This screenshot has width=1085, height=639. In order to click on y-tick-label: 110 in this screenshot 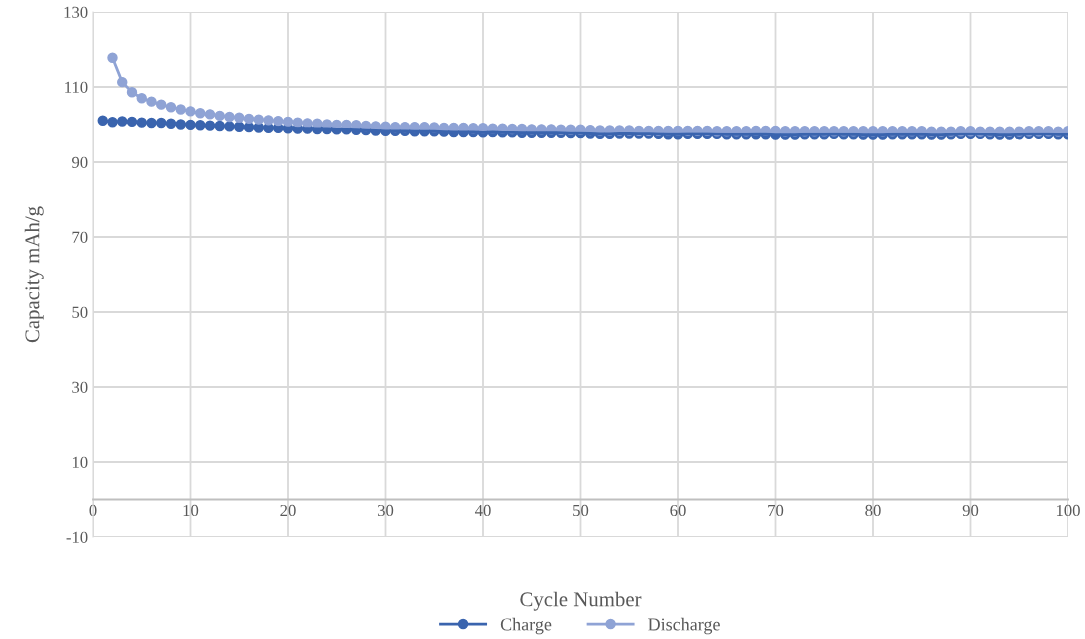, I will do `click(76, 87)`.